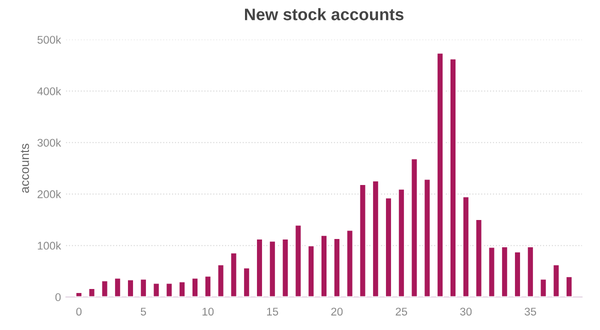 Image resolution: width=600 pixels, height=330 pixels. What do you see at coordinates (466, 312) in the screenshot?
I see `x-tick-label: 30` at bounding box center [466, 312].